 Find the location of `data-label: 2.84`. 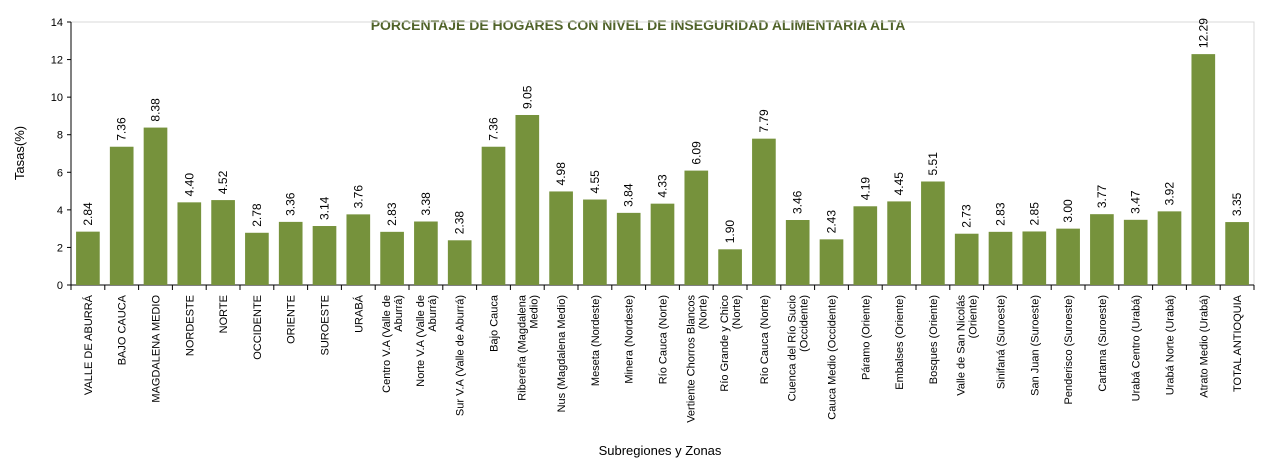

data-label: 2.84 is located at coordinates (88, 214).